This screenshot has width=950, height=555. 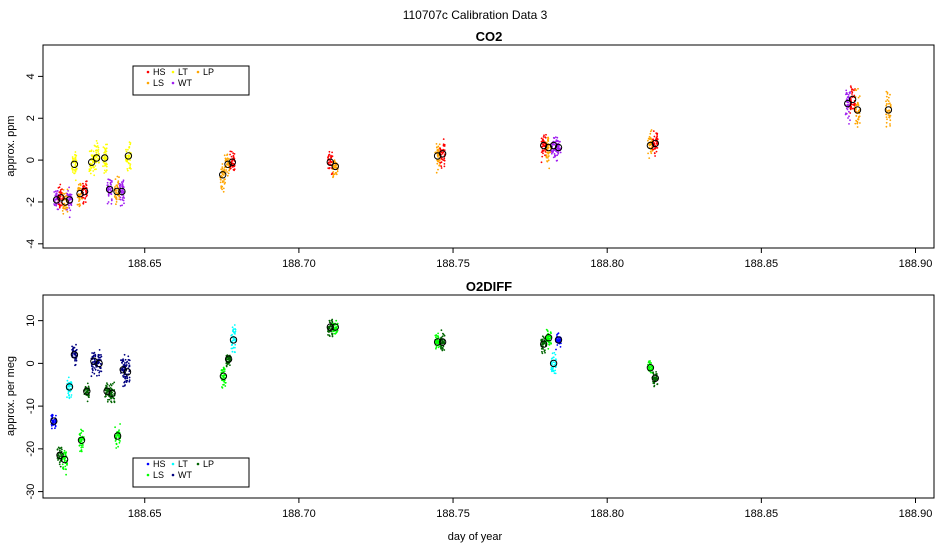 What do you see at coordinates (31, 406) in the screenshot?
I see `o2diff-y-tick-label: -10` at bounding box center [31, 406].